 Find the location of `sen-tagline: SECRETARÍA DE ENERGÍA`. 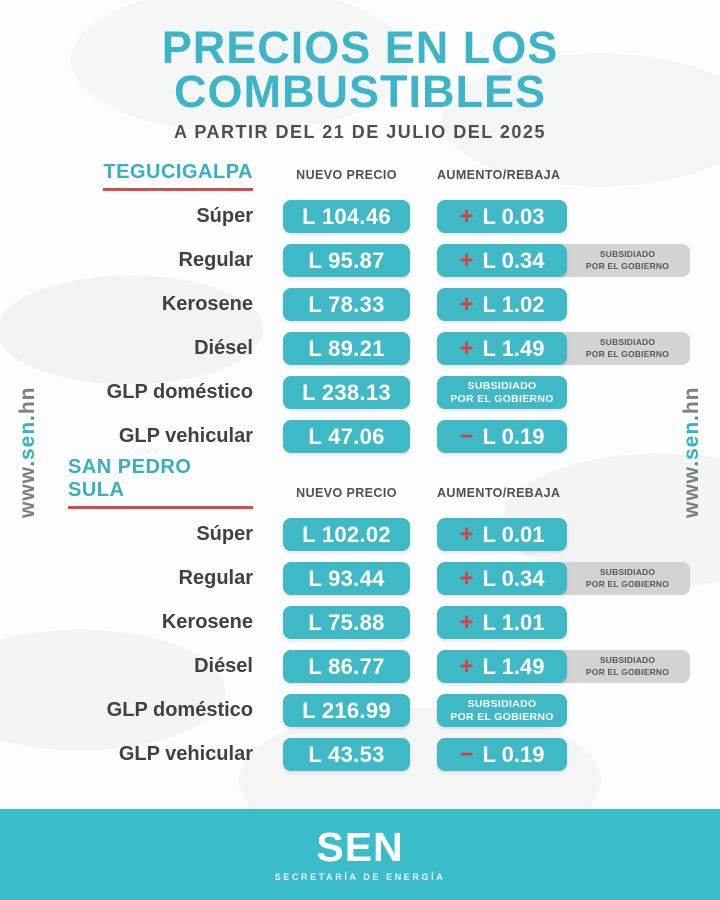

sen-tagline: SECRETARÍA DE ENERGÍA is located at coordinates (360, 877).